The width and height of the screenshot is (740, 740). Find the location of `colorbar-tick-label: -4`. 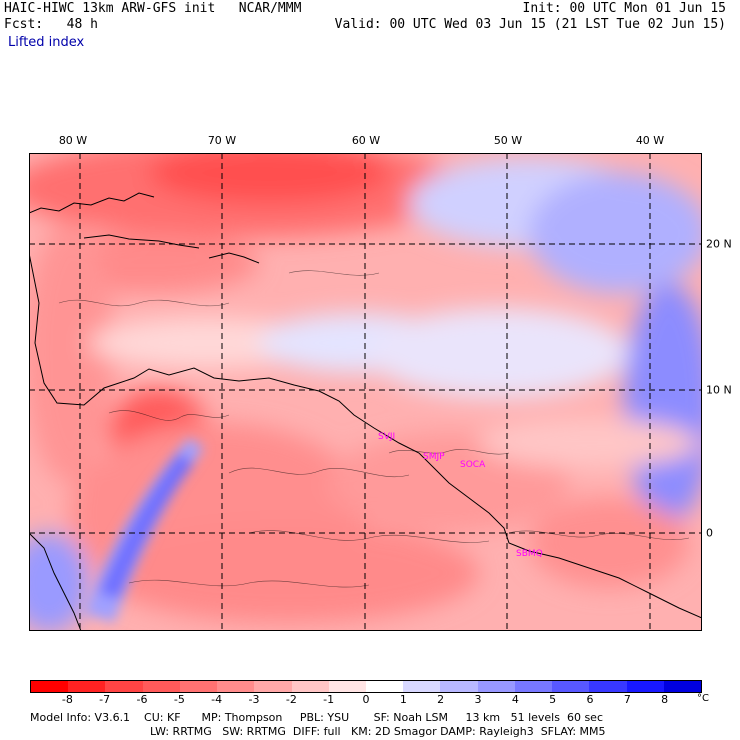

colorbar-tick-label: -4 is located at coordinates (217, 699).